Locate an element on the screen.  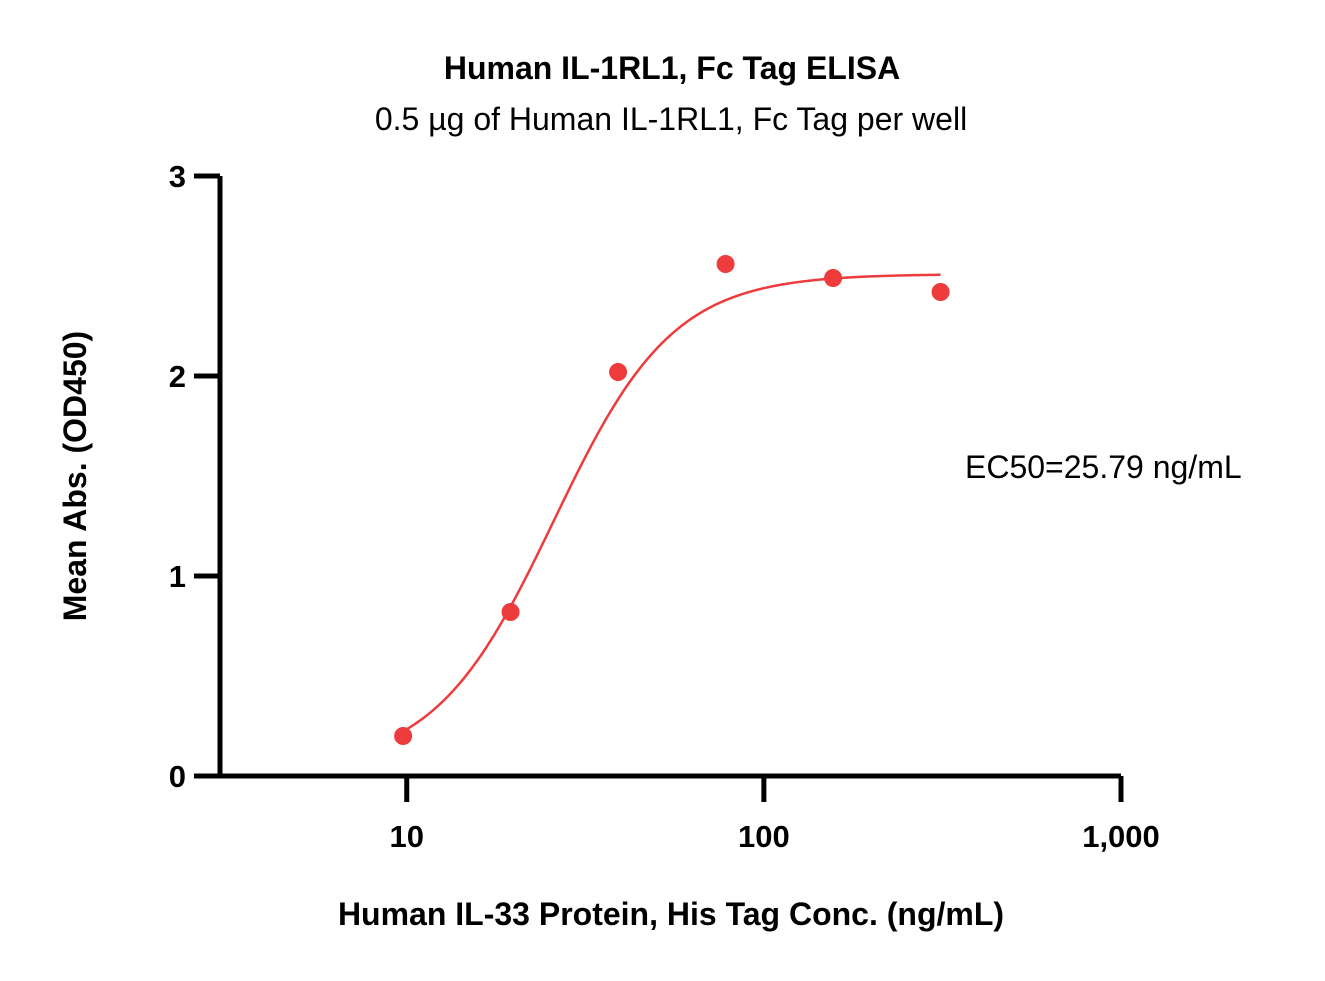
y-tick-label: 2 is located at coordinates (177, 376).